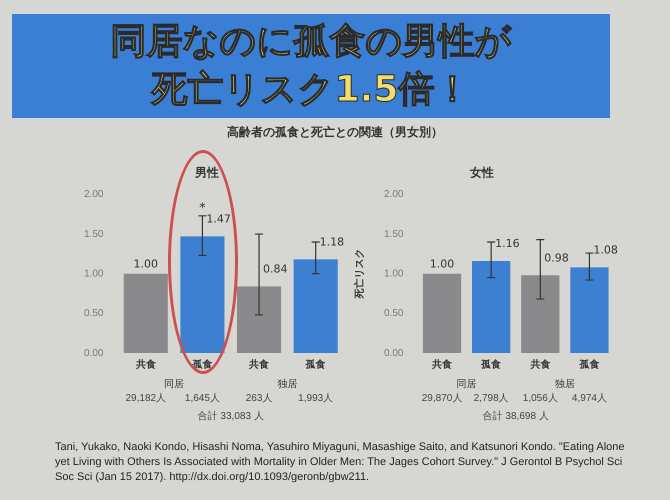 This screenshot has height=500, width=670. Describe the element at coordinates (311, 90) in the screenshot. I see `text: 死亡リスク1.5倍！` at that location.